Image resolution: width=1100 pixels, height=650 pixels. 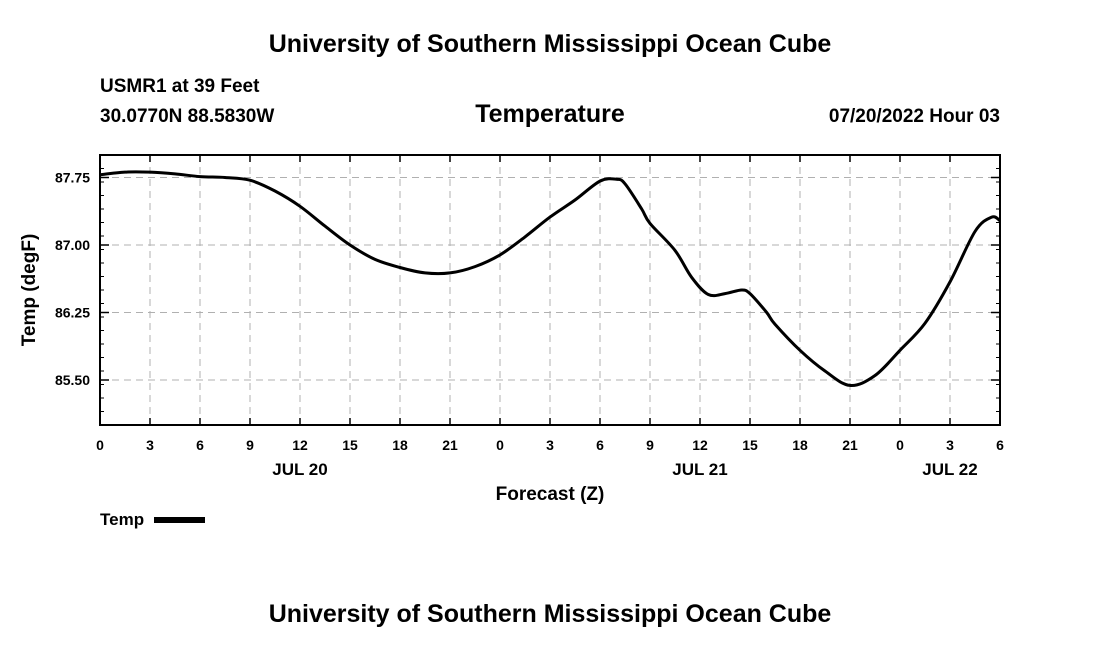 I want to click on legend: Temp, so click(x=153, y=520).